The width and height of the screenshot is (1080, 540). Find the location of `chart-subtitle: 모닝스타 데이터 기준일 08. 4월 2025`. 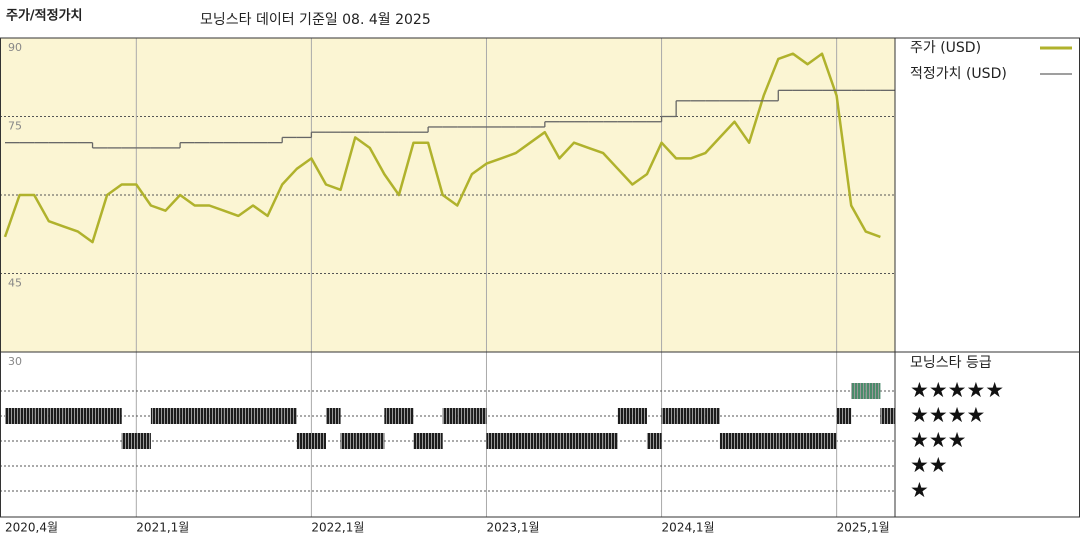

chart-subtitle: 모닝스타 데이터 기준일 08. 4월 2025 is located at coordinates (315, 20).